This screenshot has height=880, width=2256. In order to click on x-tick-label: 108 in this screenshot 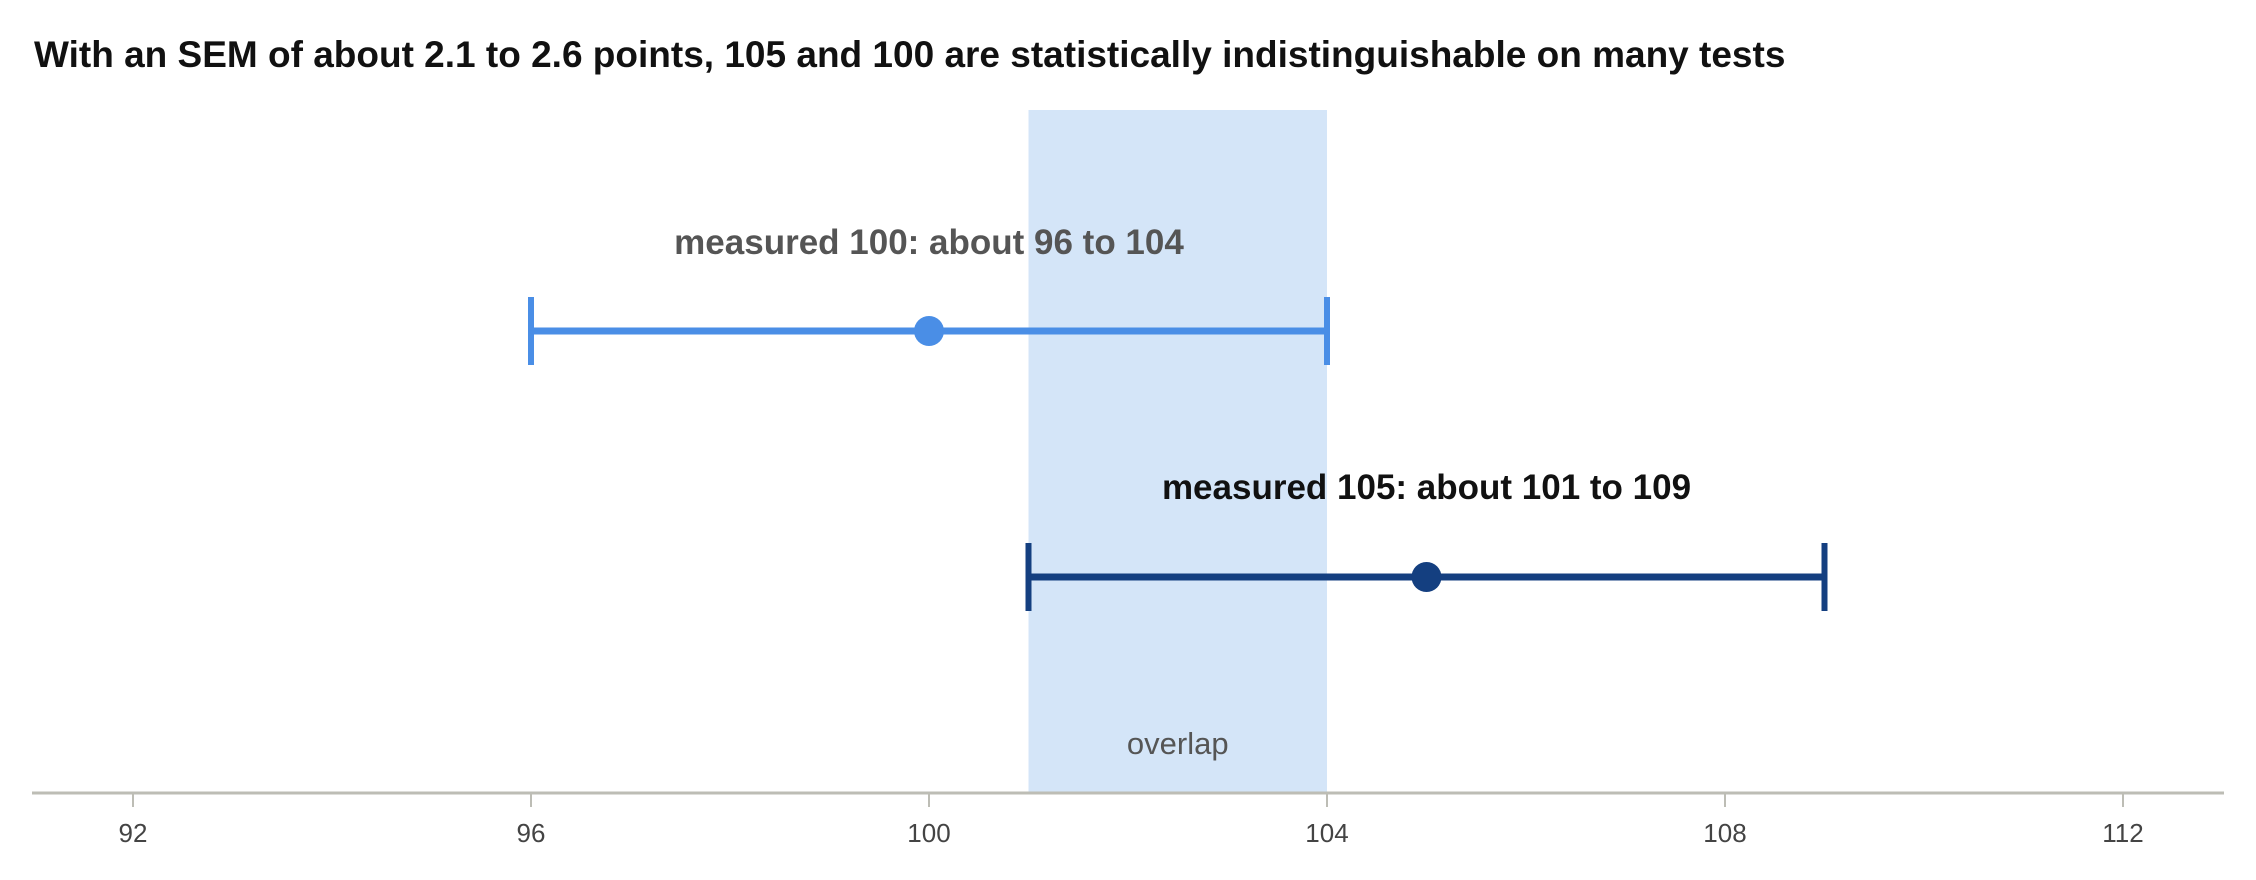, I will do `click(1724, 833)`.